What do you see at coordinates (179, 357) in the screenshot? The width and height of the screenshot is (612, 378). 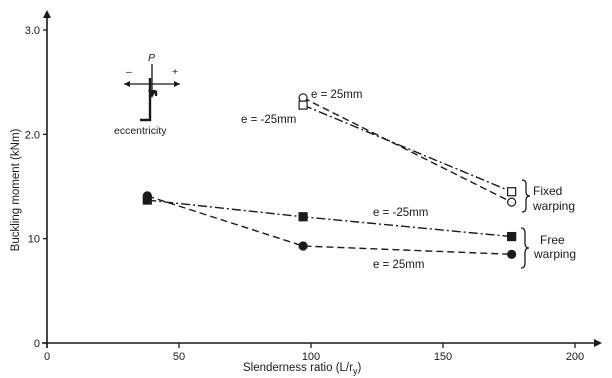 I see `x-tick-label: 50` at bounding box center [179, 357].